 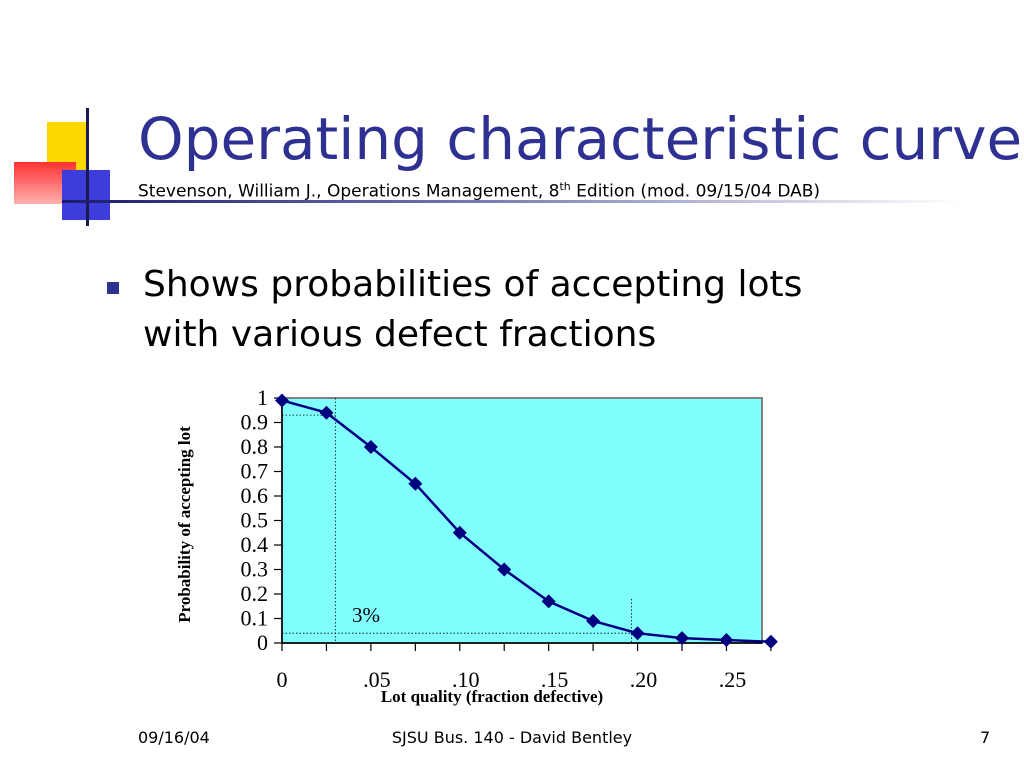 I want to click on footer-date: 09/16/04, so click(x=174, y=737).